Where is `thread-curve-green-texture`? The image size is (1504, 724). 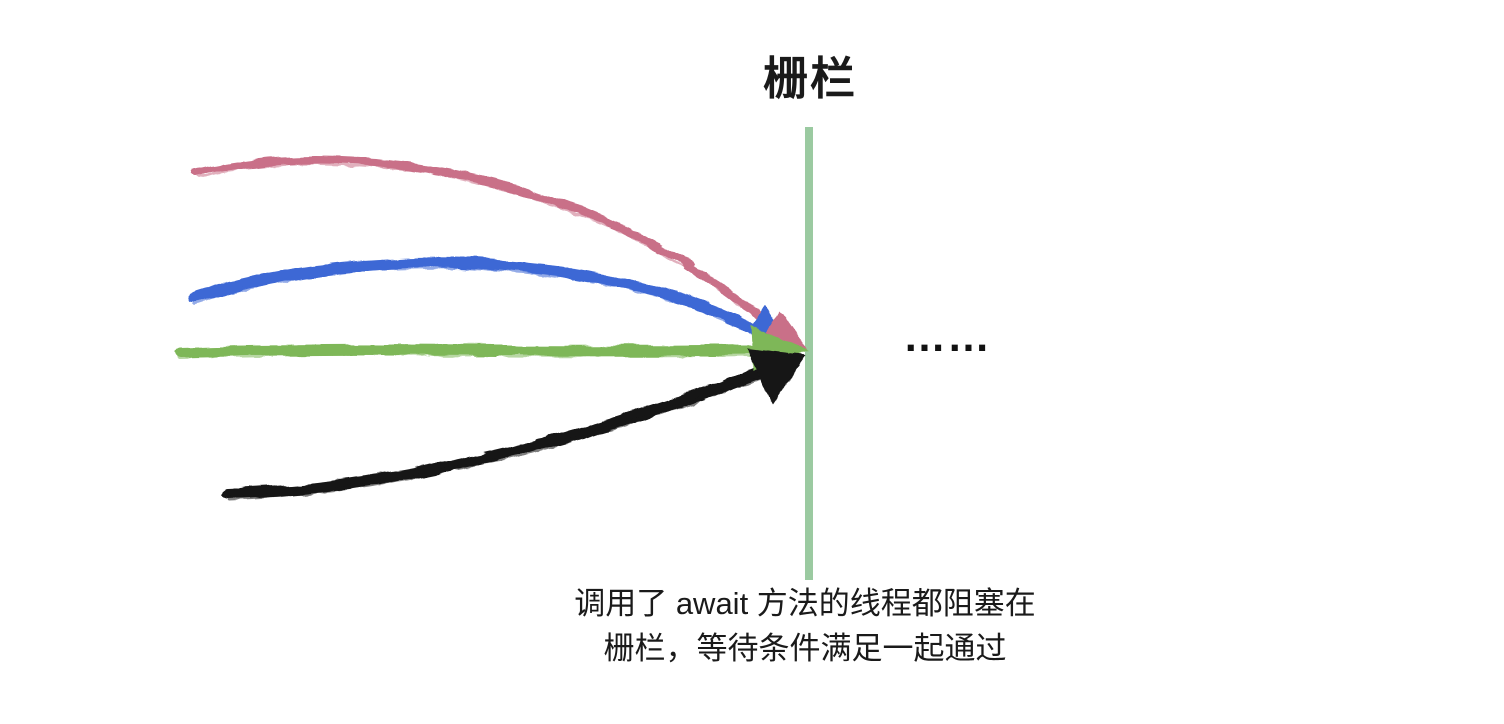
thread-curve-green-texture is located at coordinates (466, 354).